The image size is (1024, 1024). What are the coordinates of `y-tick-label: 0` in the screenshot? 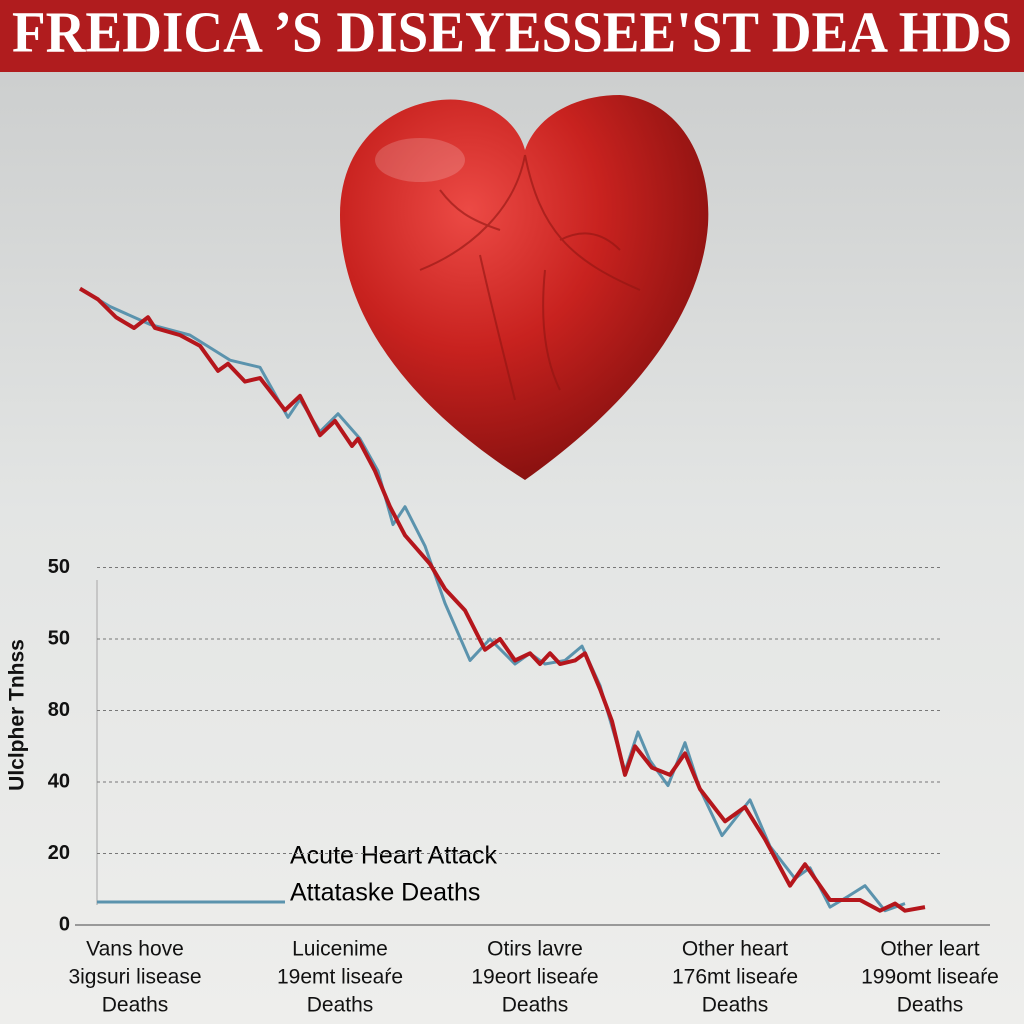 It's located at (64, 924).